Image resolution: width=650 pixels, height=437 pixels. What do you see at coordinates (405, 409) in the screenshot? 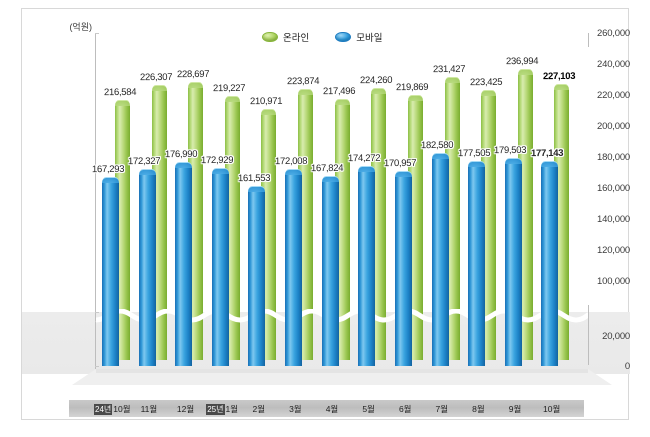
I see `x-axis-label-9: 6월` at bounding box center [405, 409].